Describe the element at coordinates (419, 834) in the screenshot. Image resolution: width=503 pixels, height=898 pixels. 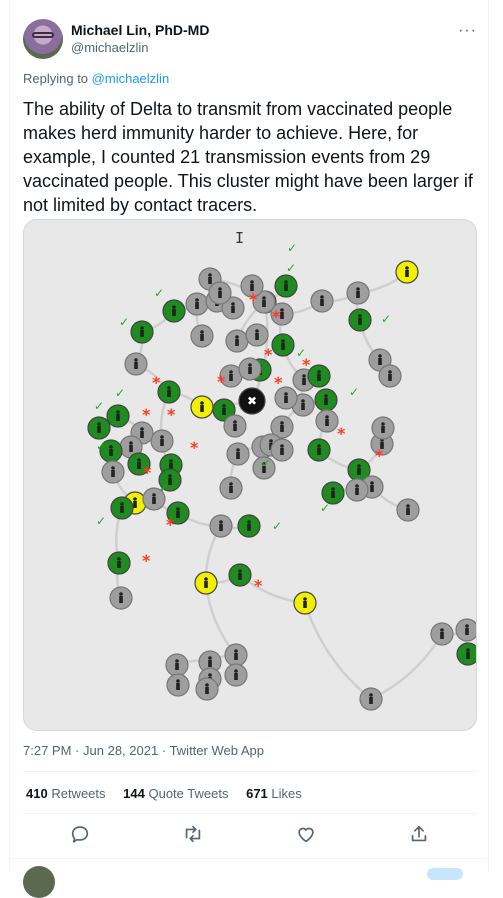
I see `share-icon` at that location.